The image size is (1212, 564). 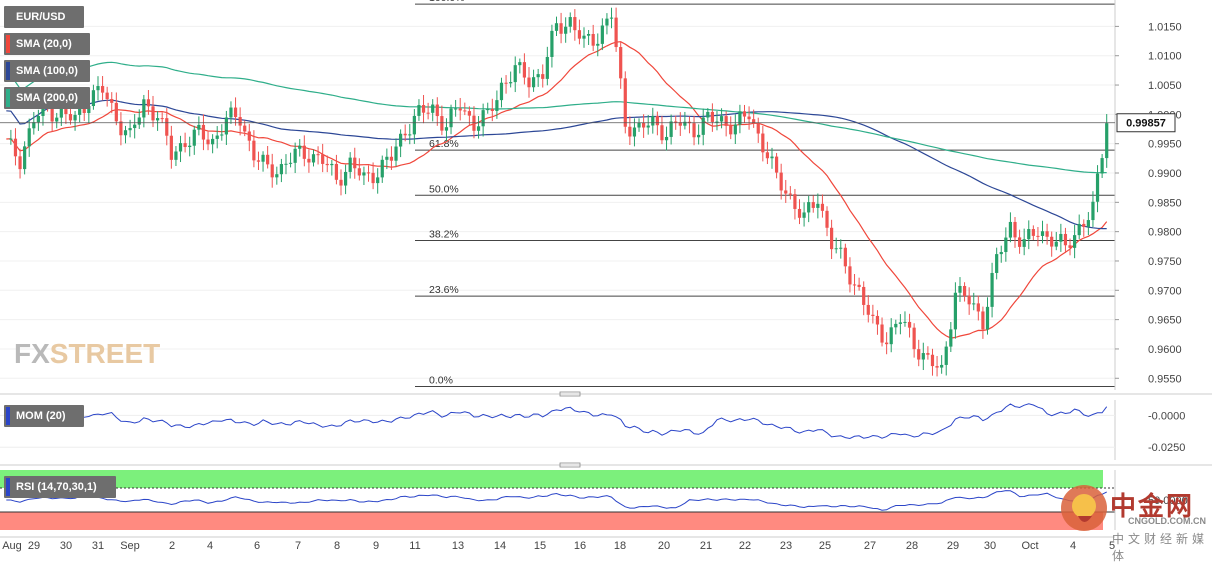 I want to click on fib-level-label: 38.2%, so click(x=444, y=234).